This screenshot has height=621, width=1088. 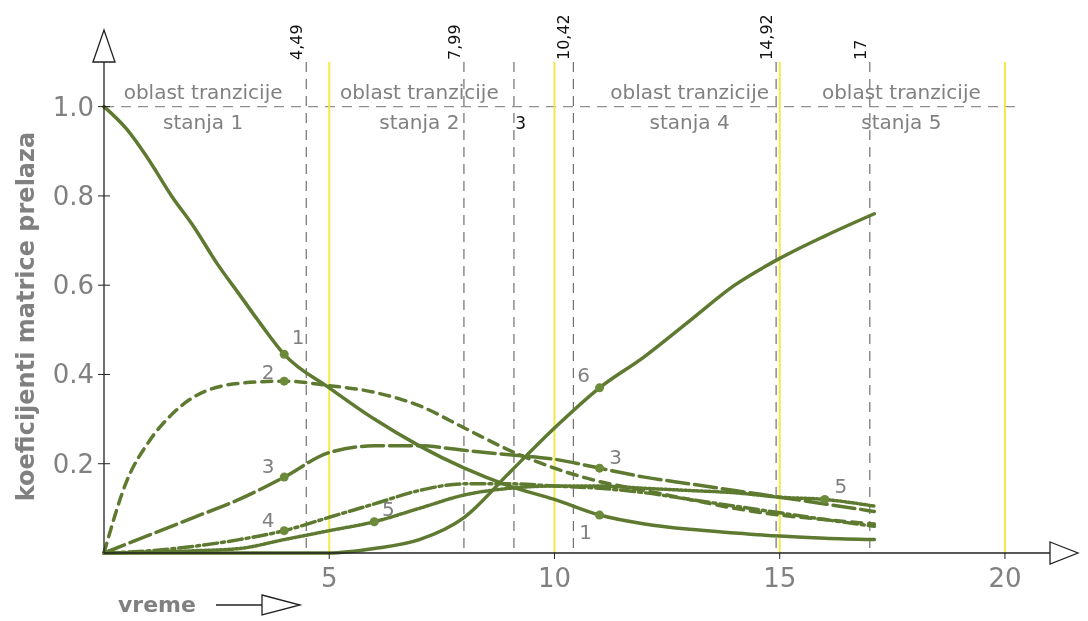 What do you see at coordinates (268, 519) in the screenshot?
I see `annotation: 4` at bounding box center [268, 519].